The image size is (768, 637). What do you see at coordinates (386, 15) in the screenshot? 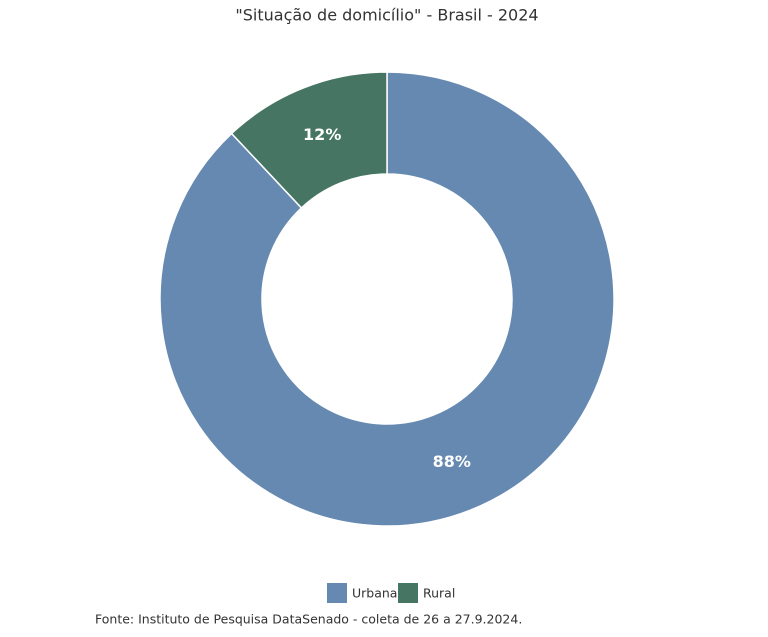
I see `chart-title: "Situação de domicílio" - Brasil - 2024` at bounding box center [386, 15].